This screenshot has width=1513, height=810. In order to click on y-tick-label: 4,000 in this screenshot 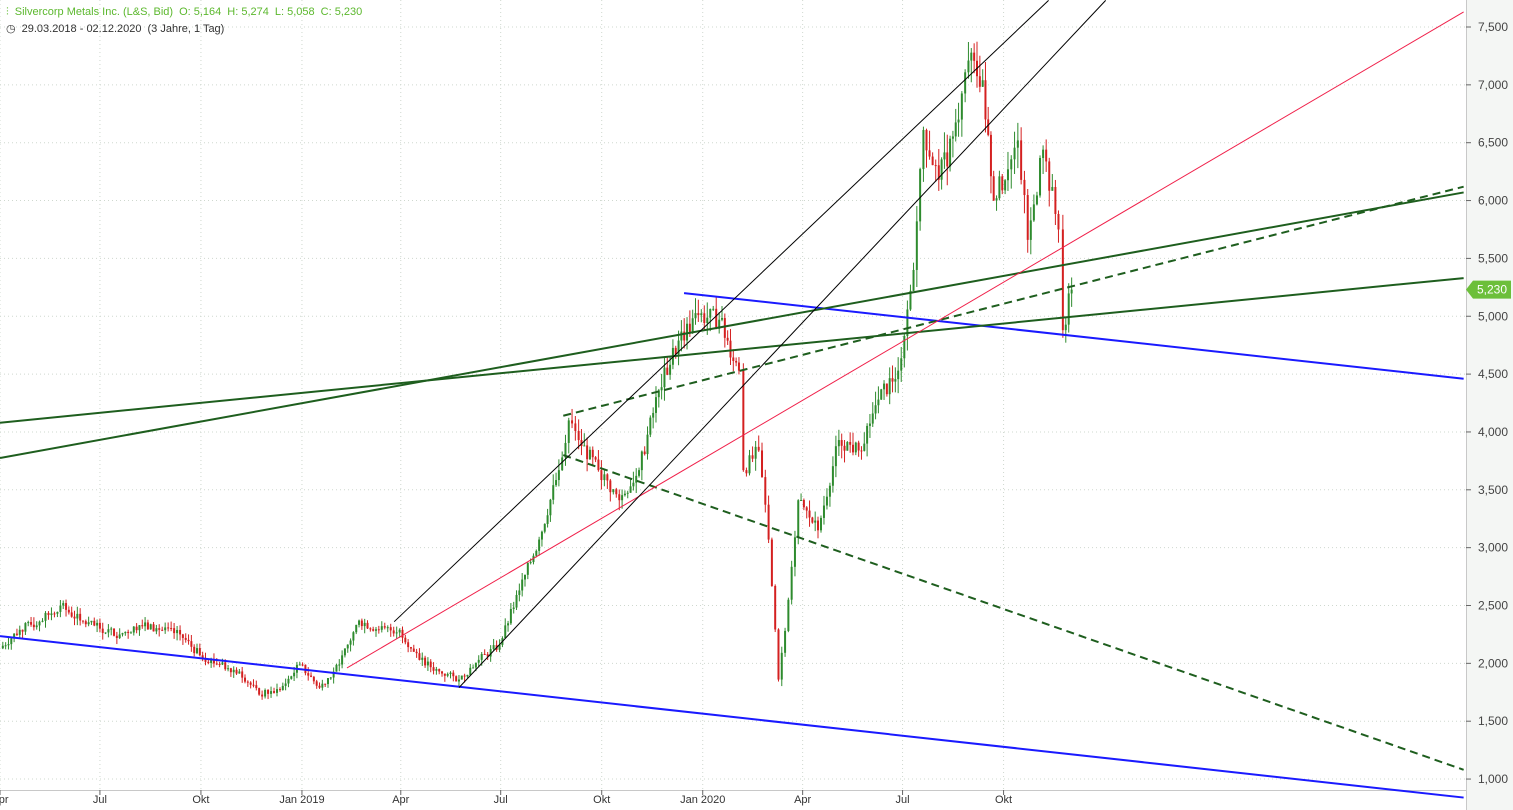, I will do `click(1493, 432)`.